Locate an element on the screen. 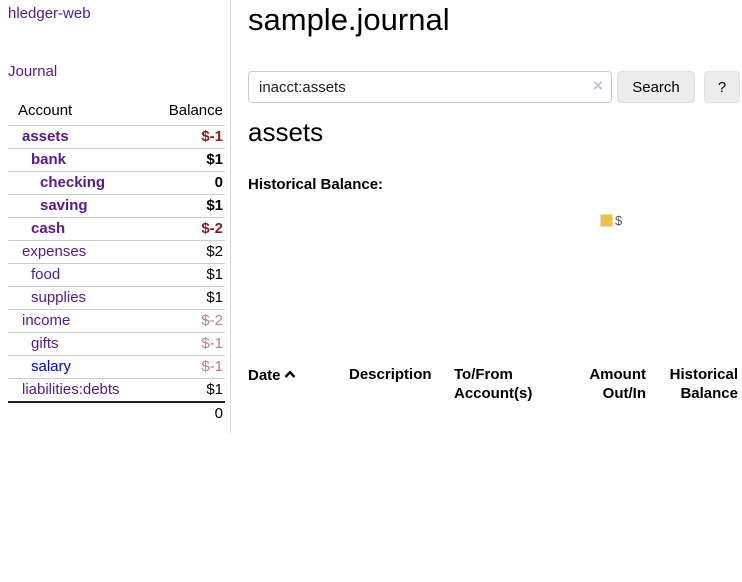  accounts-header-balance: Balance is located at coordinates (195, 110).